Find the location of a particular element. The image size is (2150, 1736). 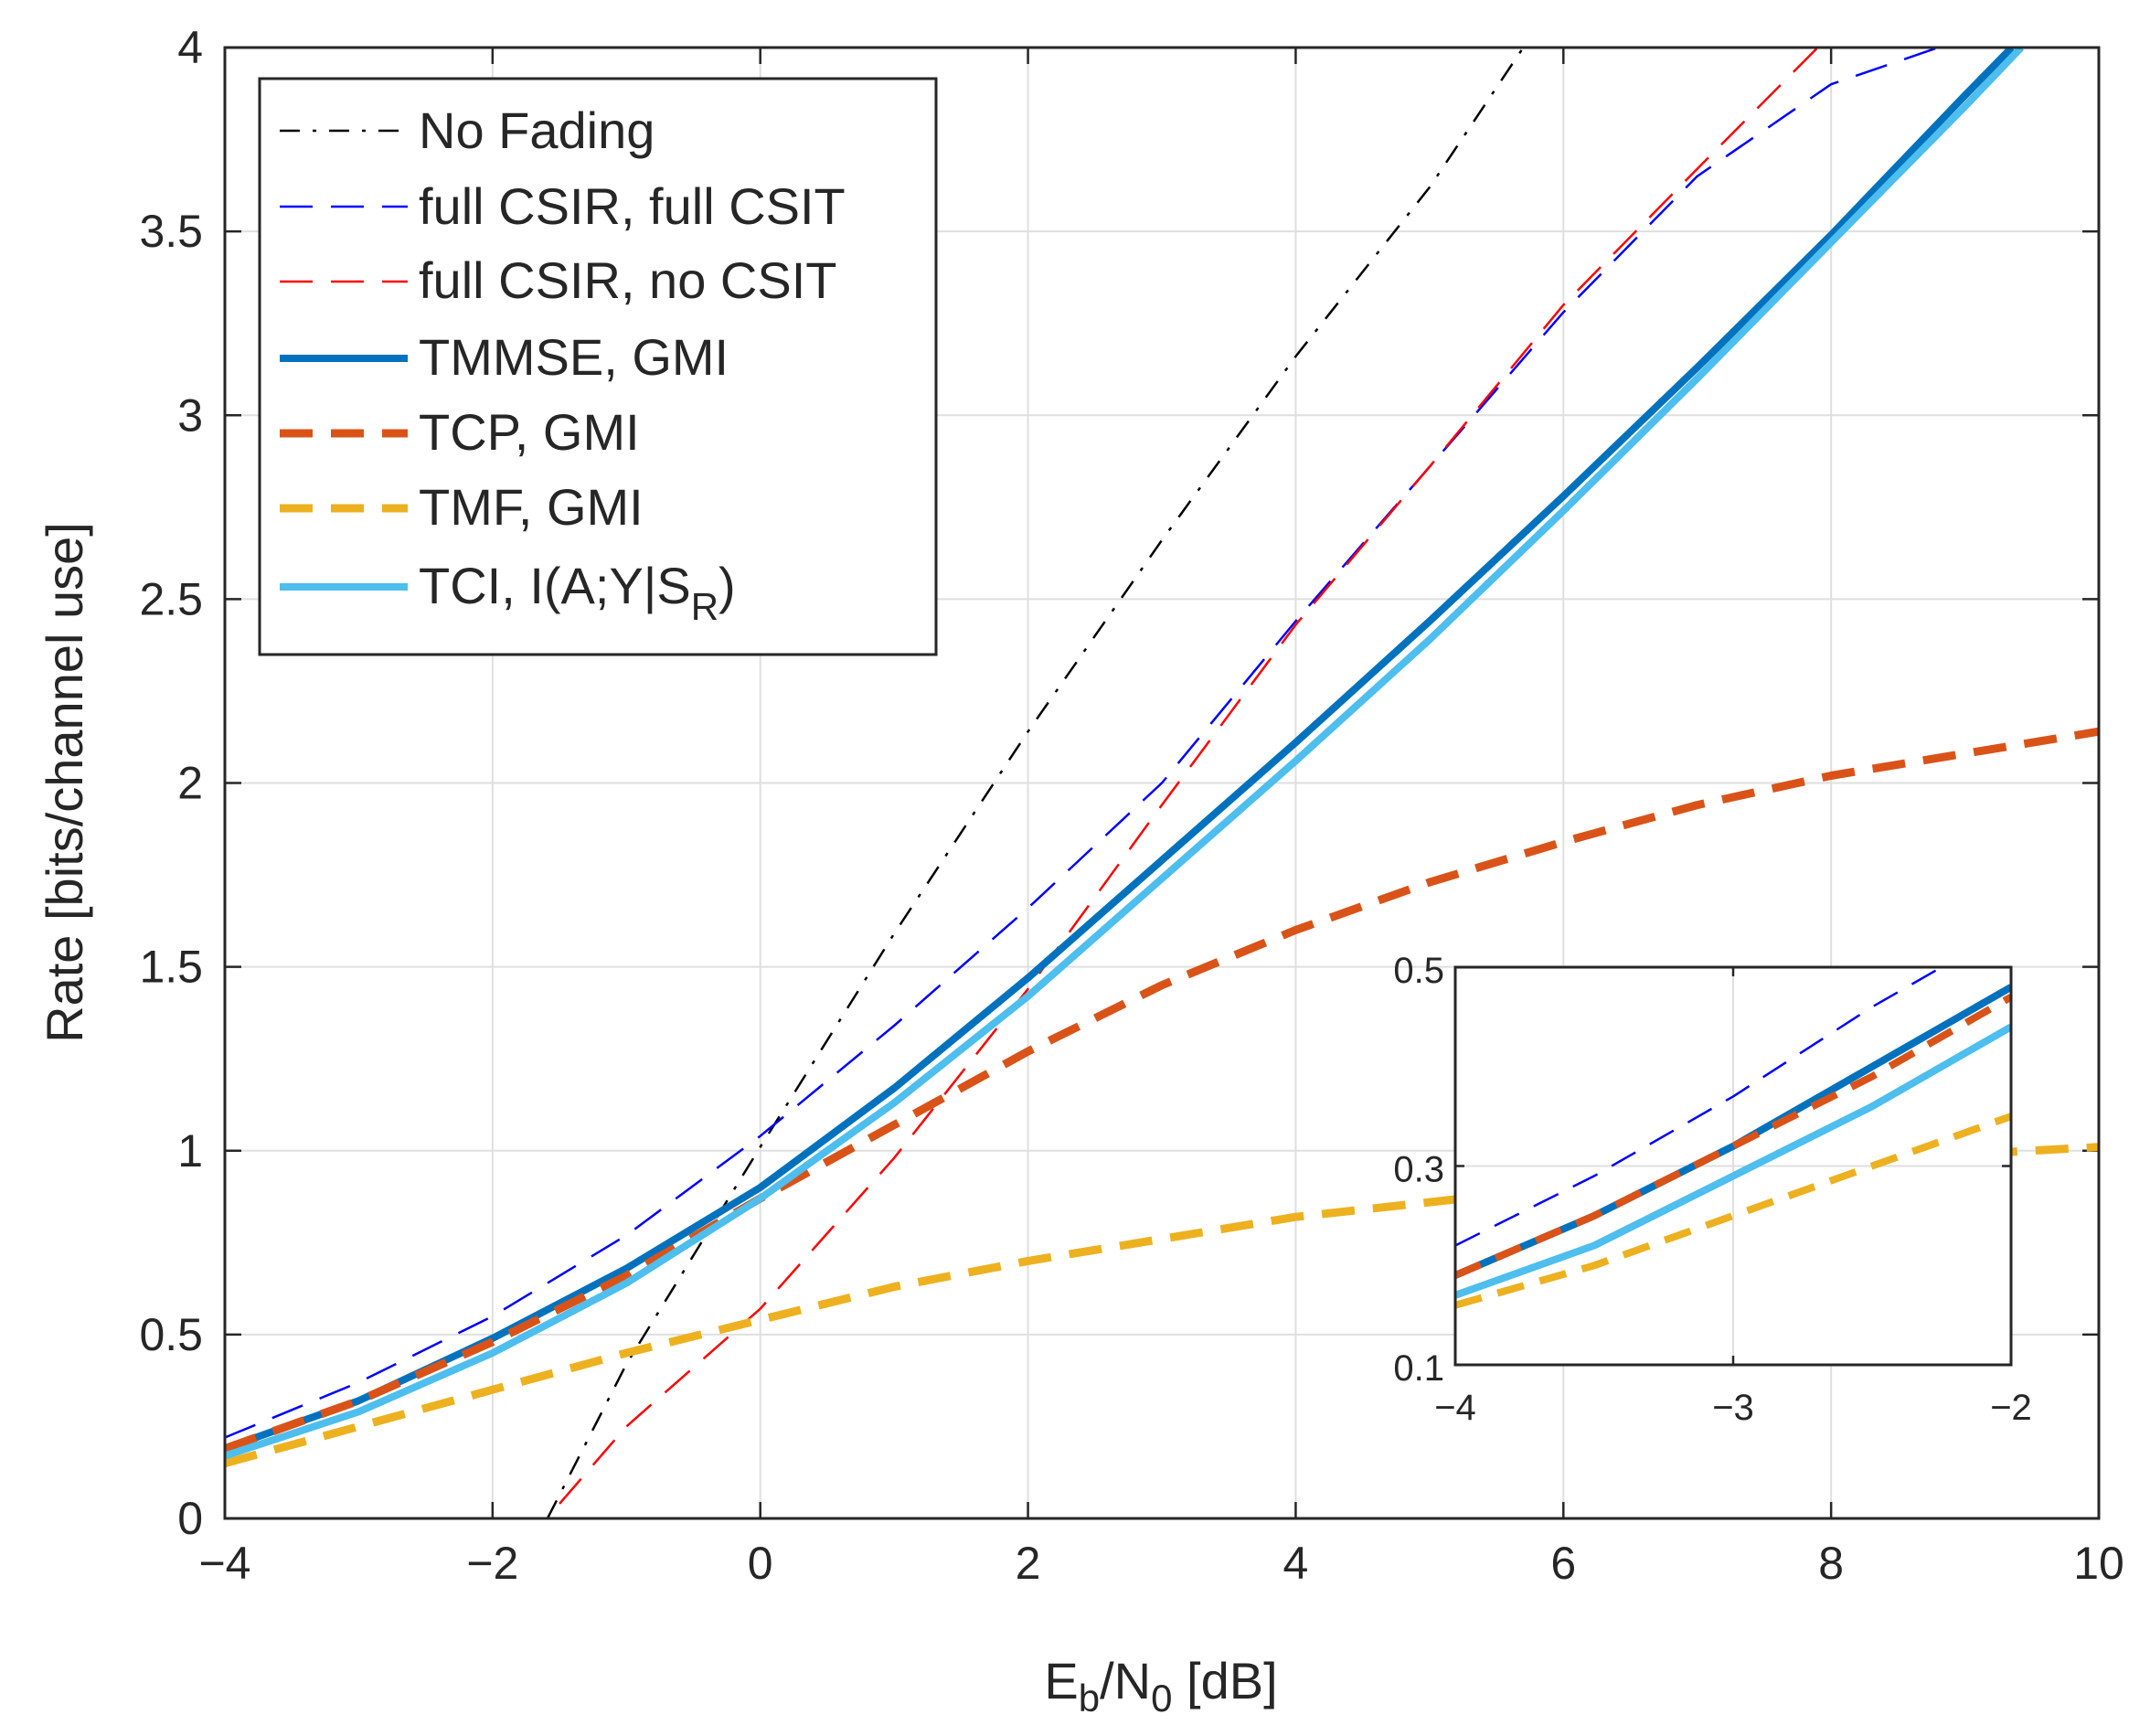

inset-x-tick-label: −3 is located at coordinates (1733, 1408).